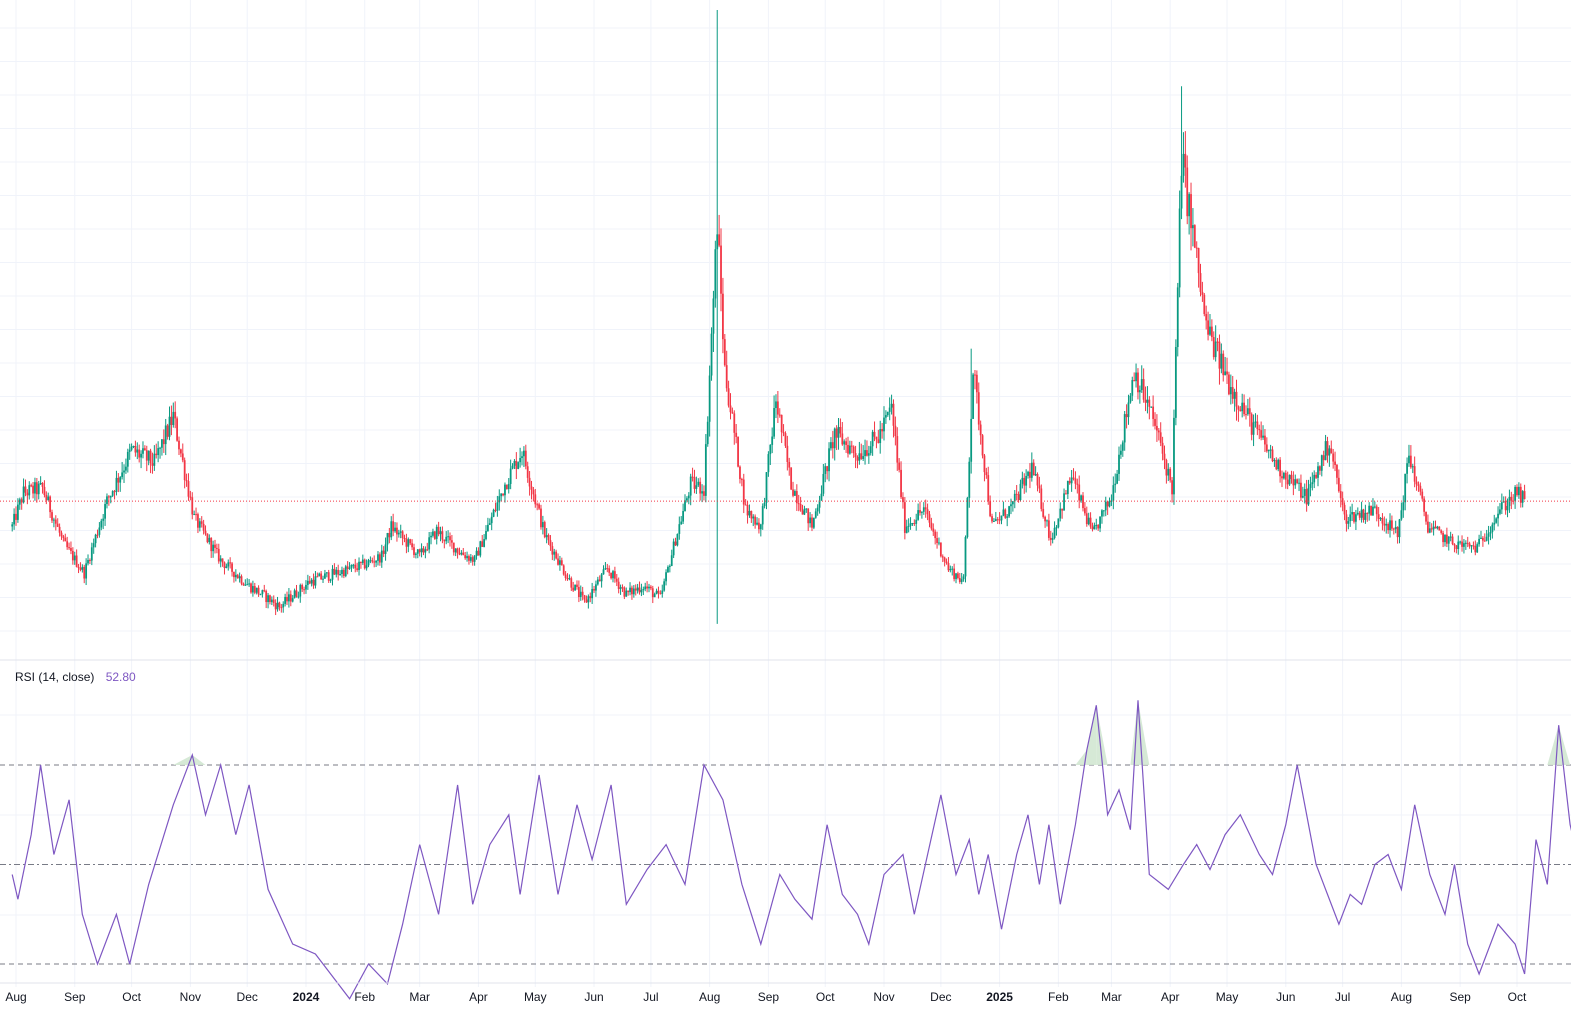 The height and width of the screenshot is (1016, 1571). What do you see at coordinates (650, 997) in the screenshot?
I see `time-axis-label: Jul` at bounding box center [650, 997].